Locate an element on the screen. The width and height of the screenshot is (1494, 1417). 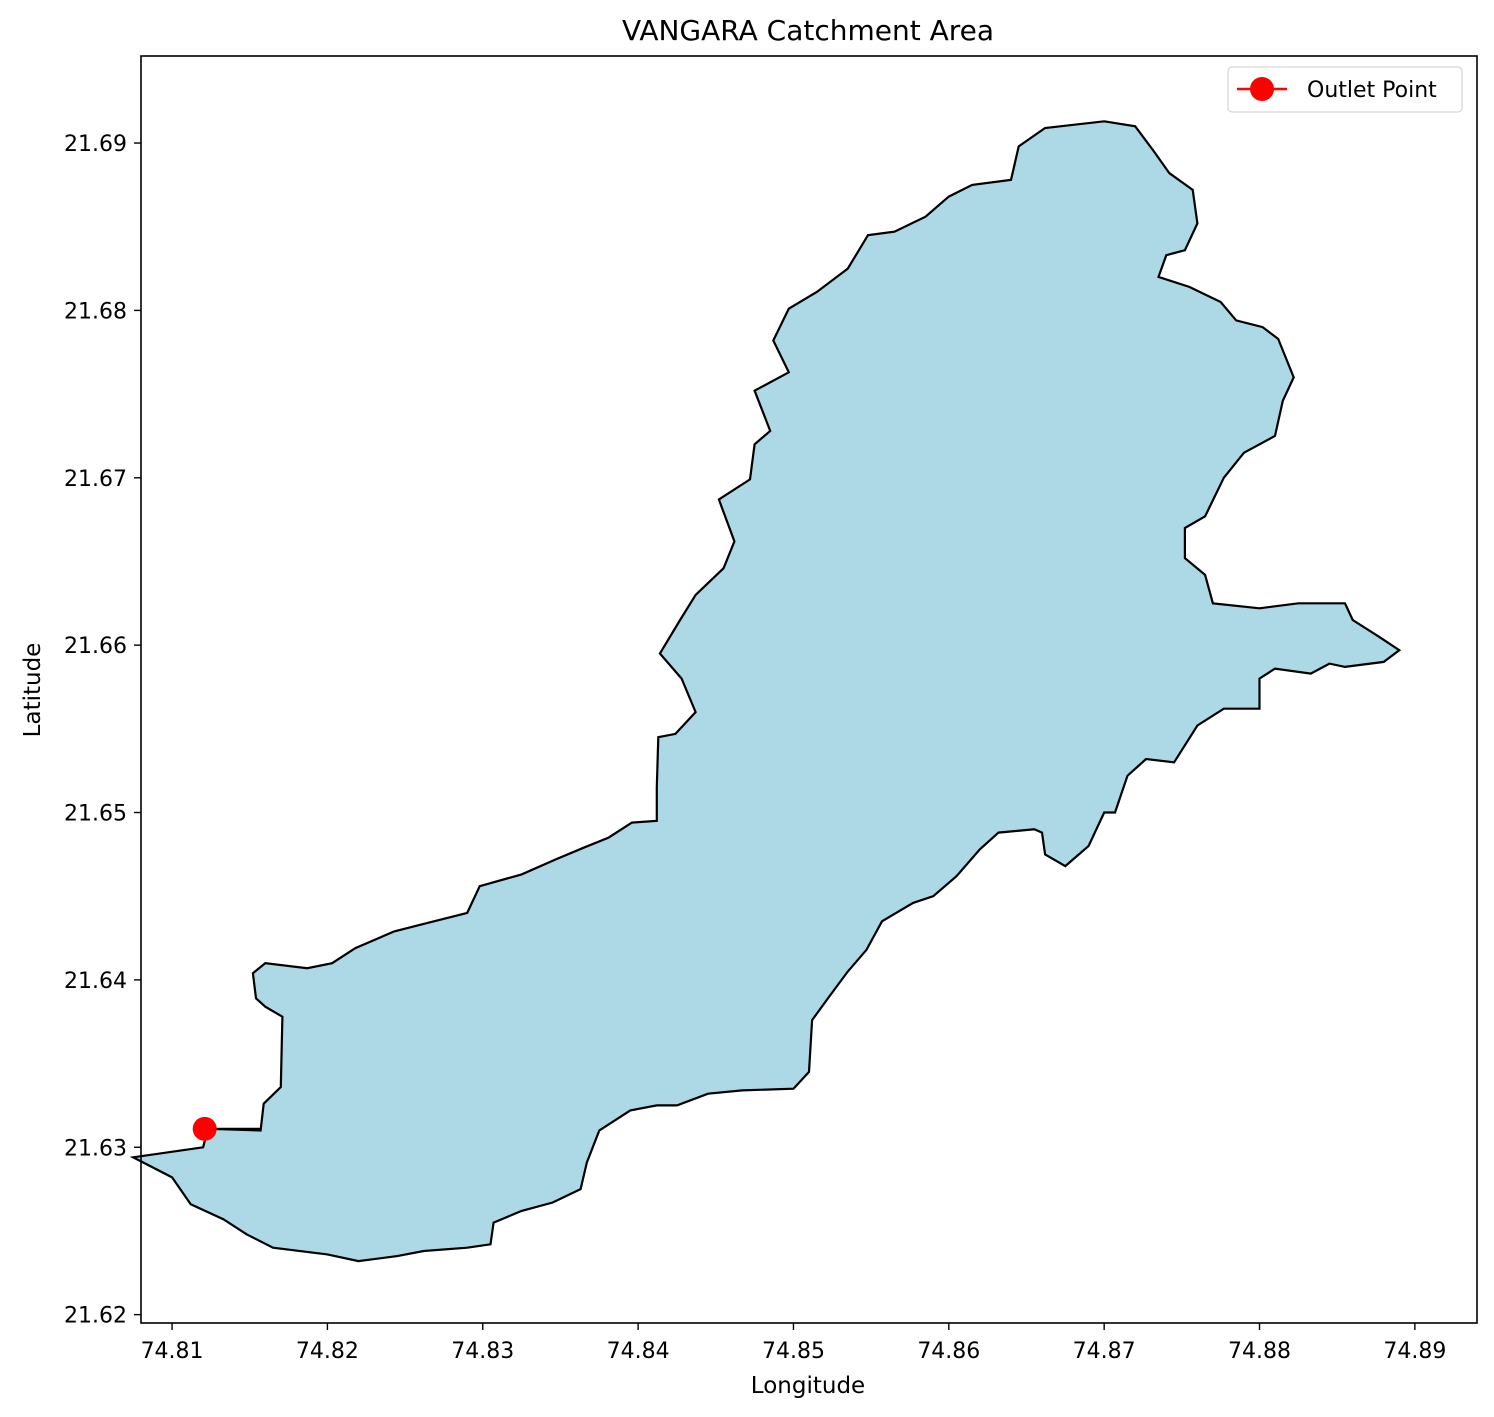
x-tick-label: 74.81 is located at coordinates (172, 1351).